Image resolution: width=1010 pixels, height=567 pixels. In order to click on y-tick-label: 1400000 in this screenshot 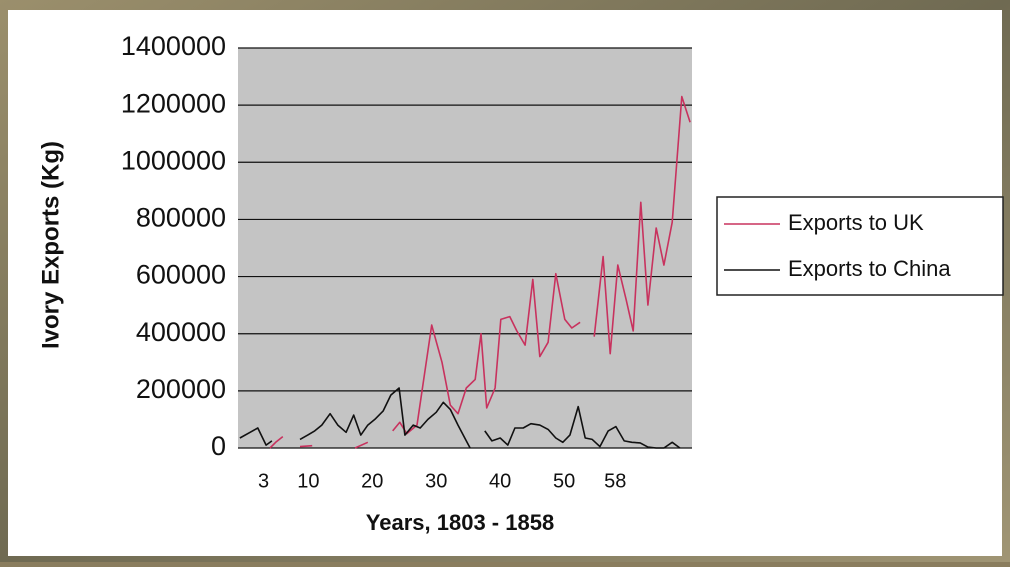, I will do `click(173, 46)`.